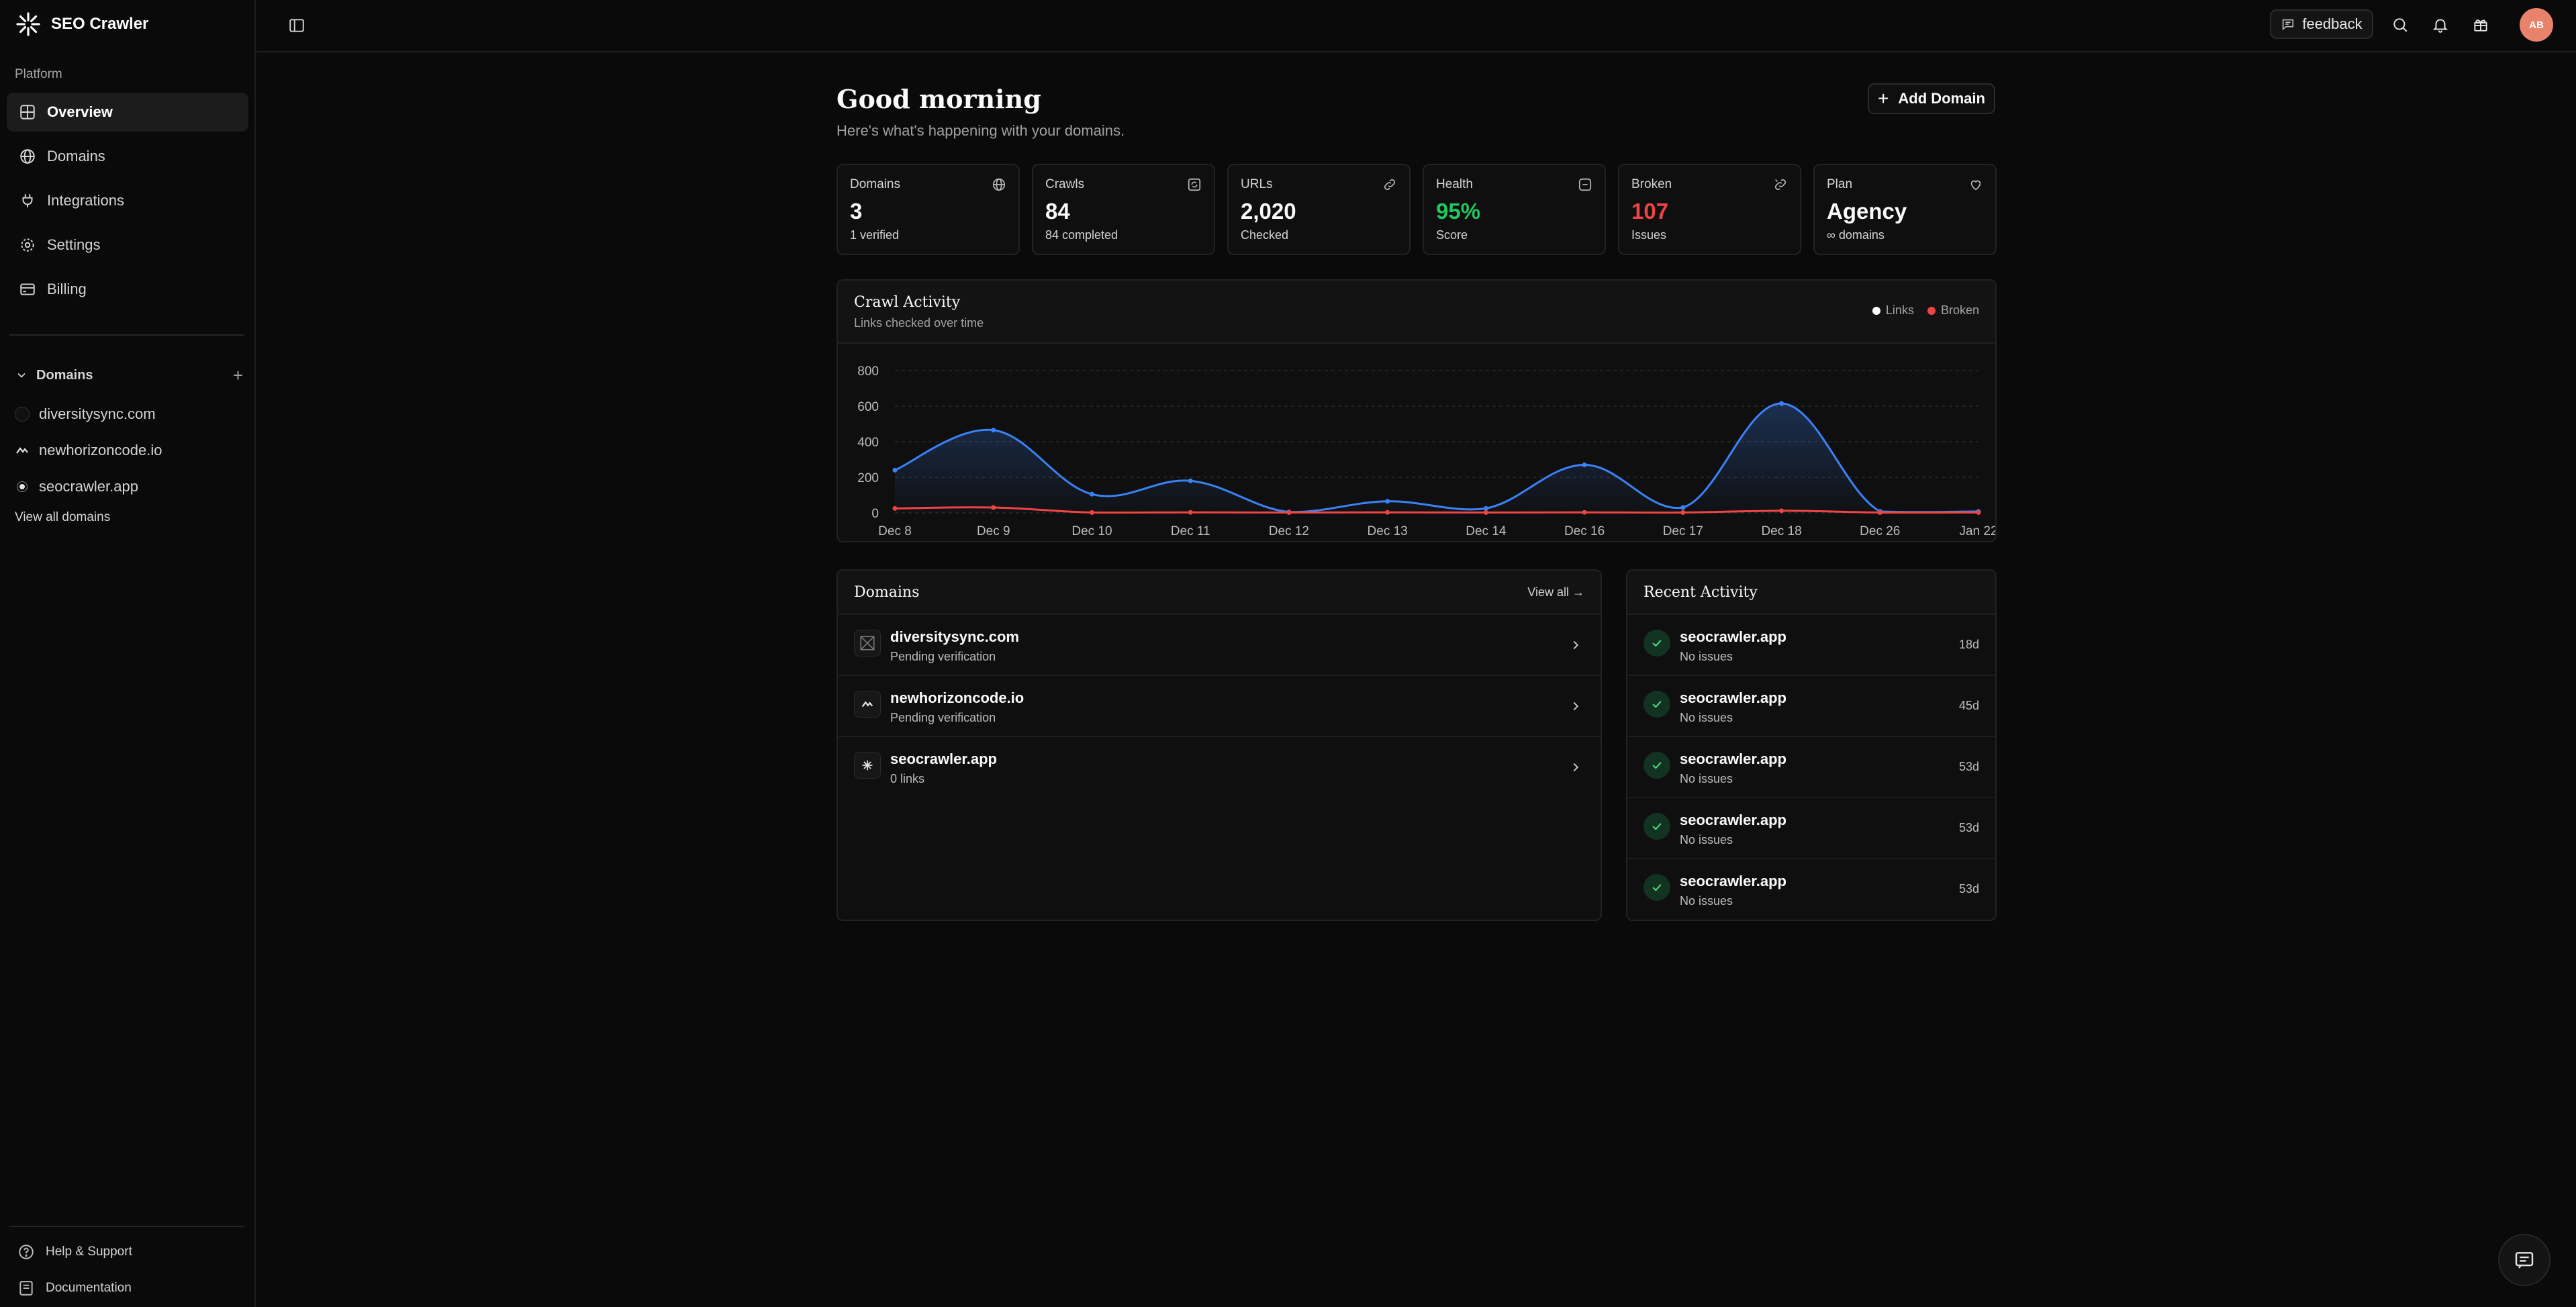 Image resolution: width=2576 pixels, height=1307 pixels. I want to click on sidebar-item-label: Integrations, so click(85, 200).